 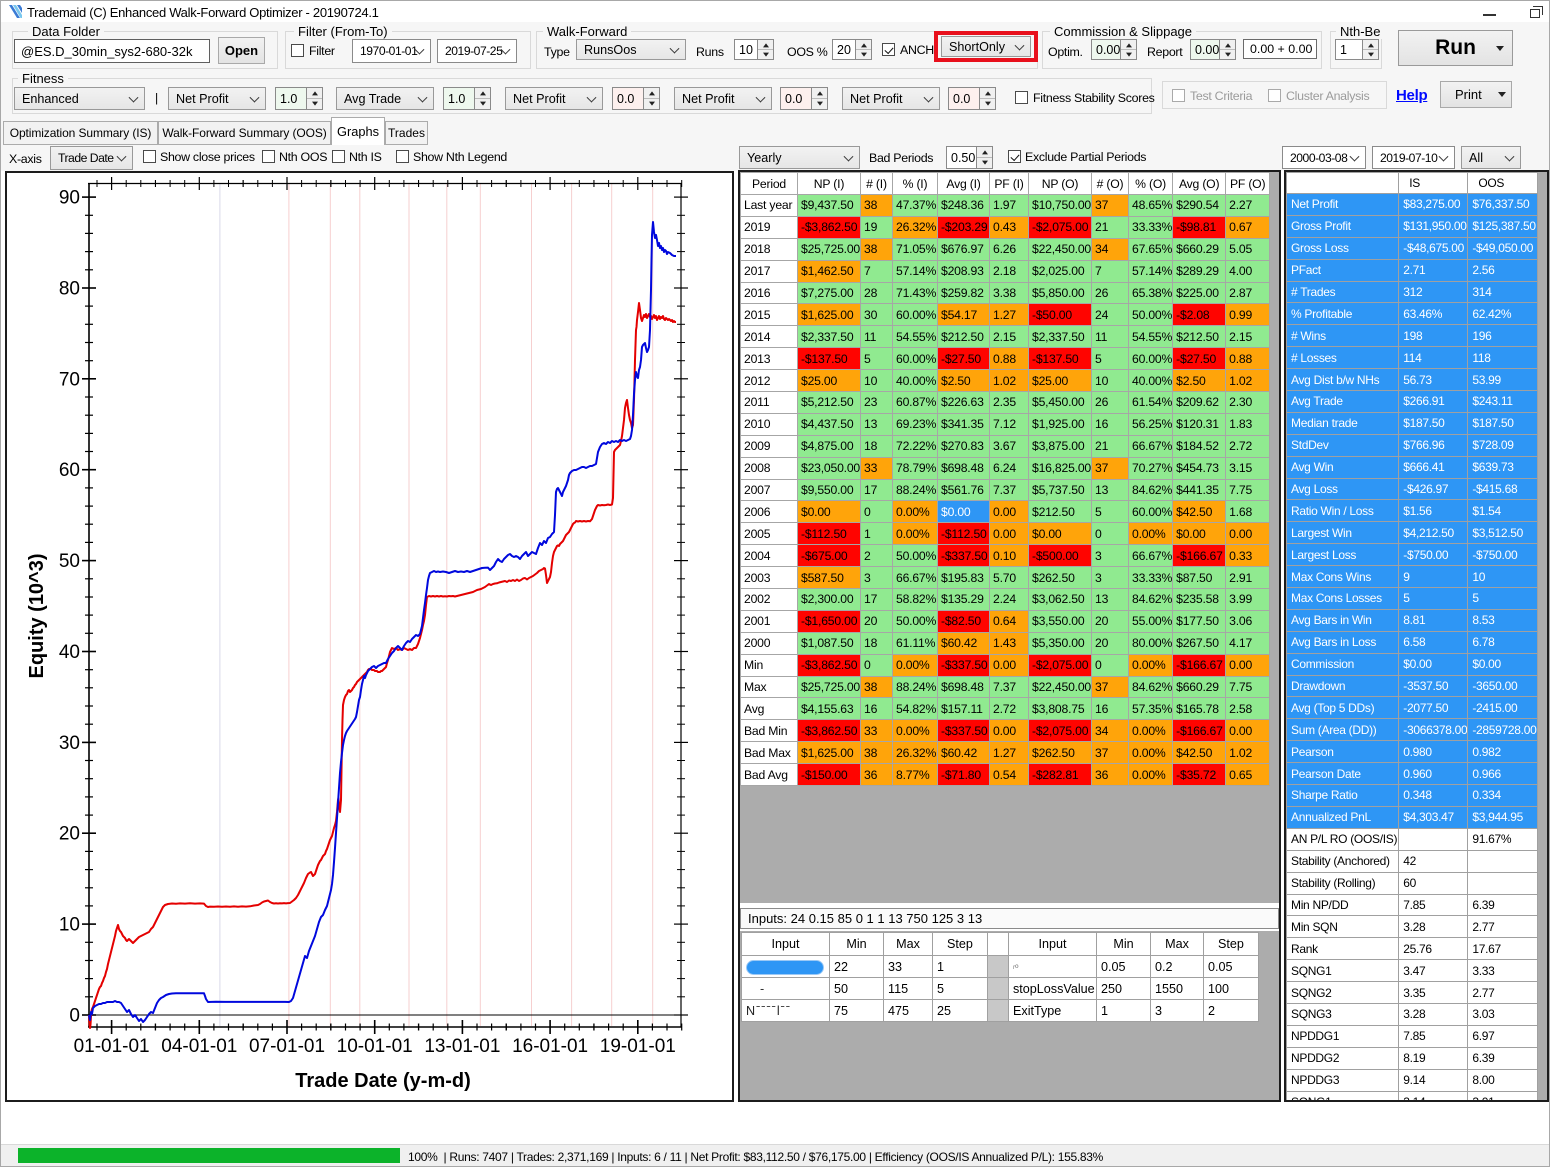 What do you see at coordinates (69, 470) in the screenshot?
I see `svg-text: 60` at bounding box center [69, 470].